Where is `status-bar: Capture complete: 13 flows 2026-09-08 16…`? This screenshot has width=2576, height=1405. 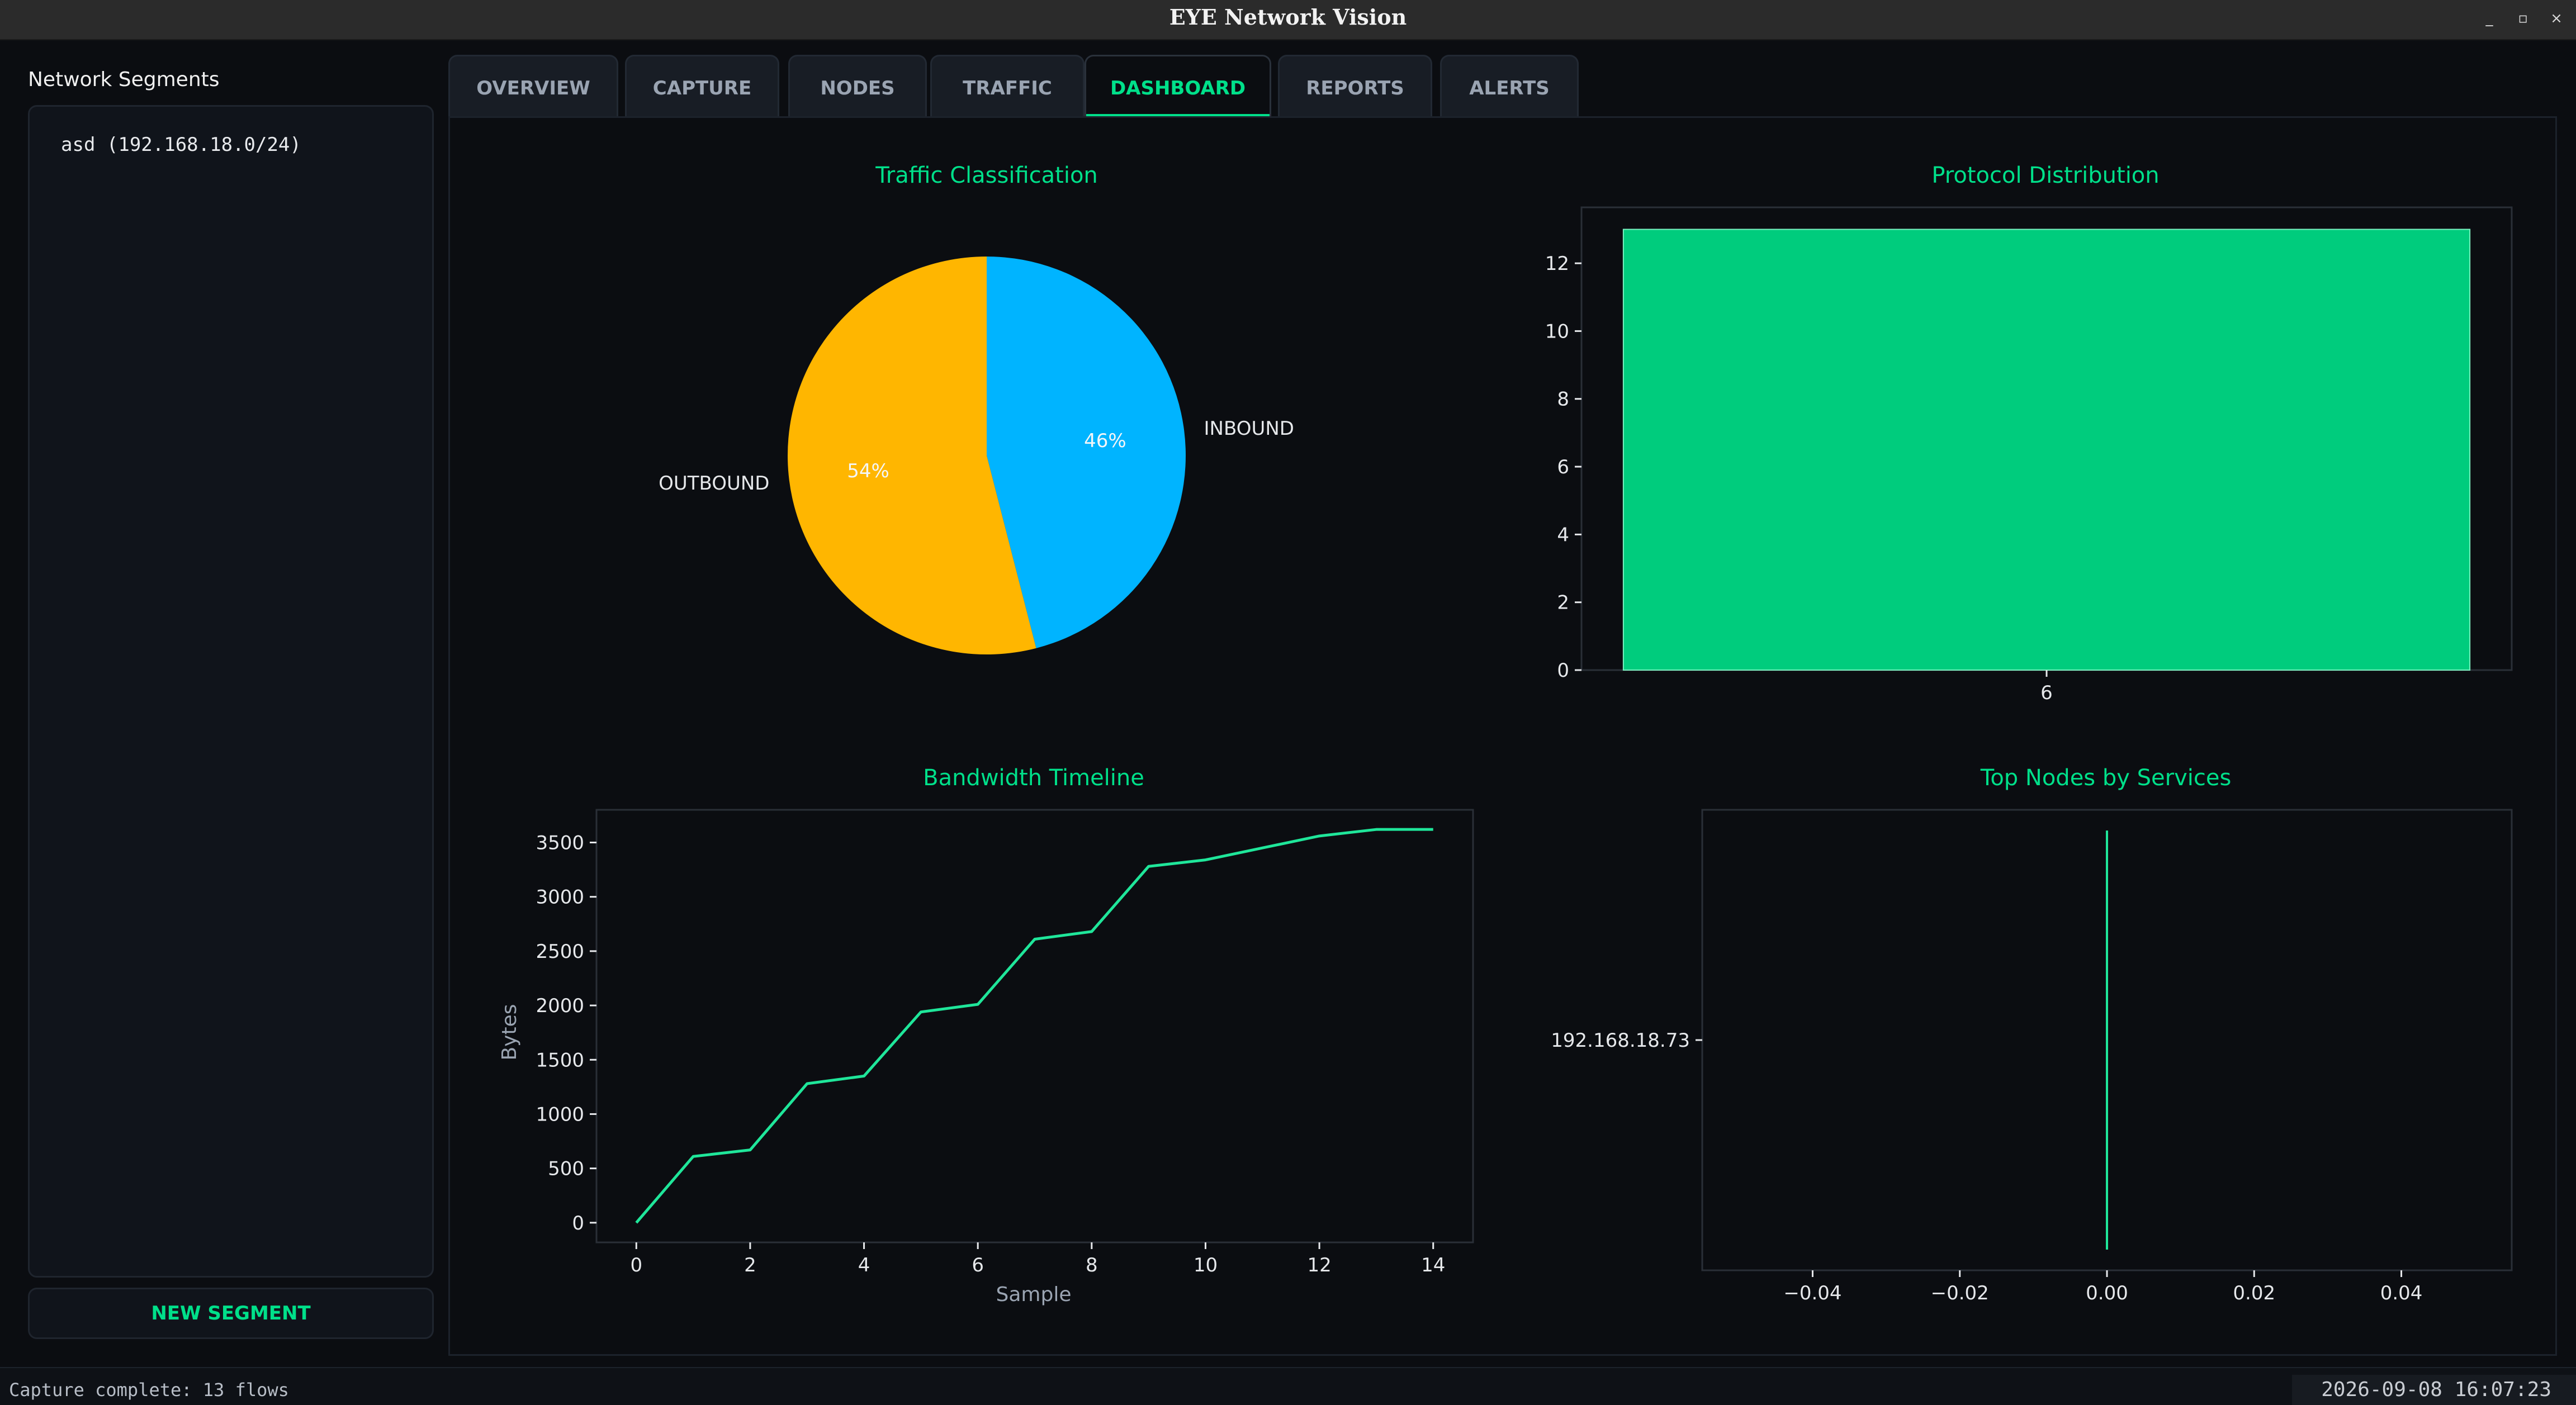
status-bar: Capture complete: 13 flows 2026-09-08 16… is located at coordinates (1288, 1386).